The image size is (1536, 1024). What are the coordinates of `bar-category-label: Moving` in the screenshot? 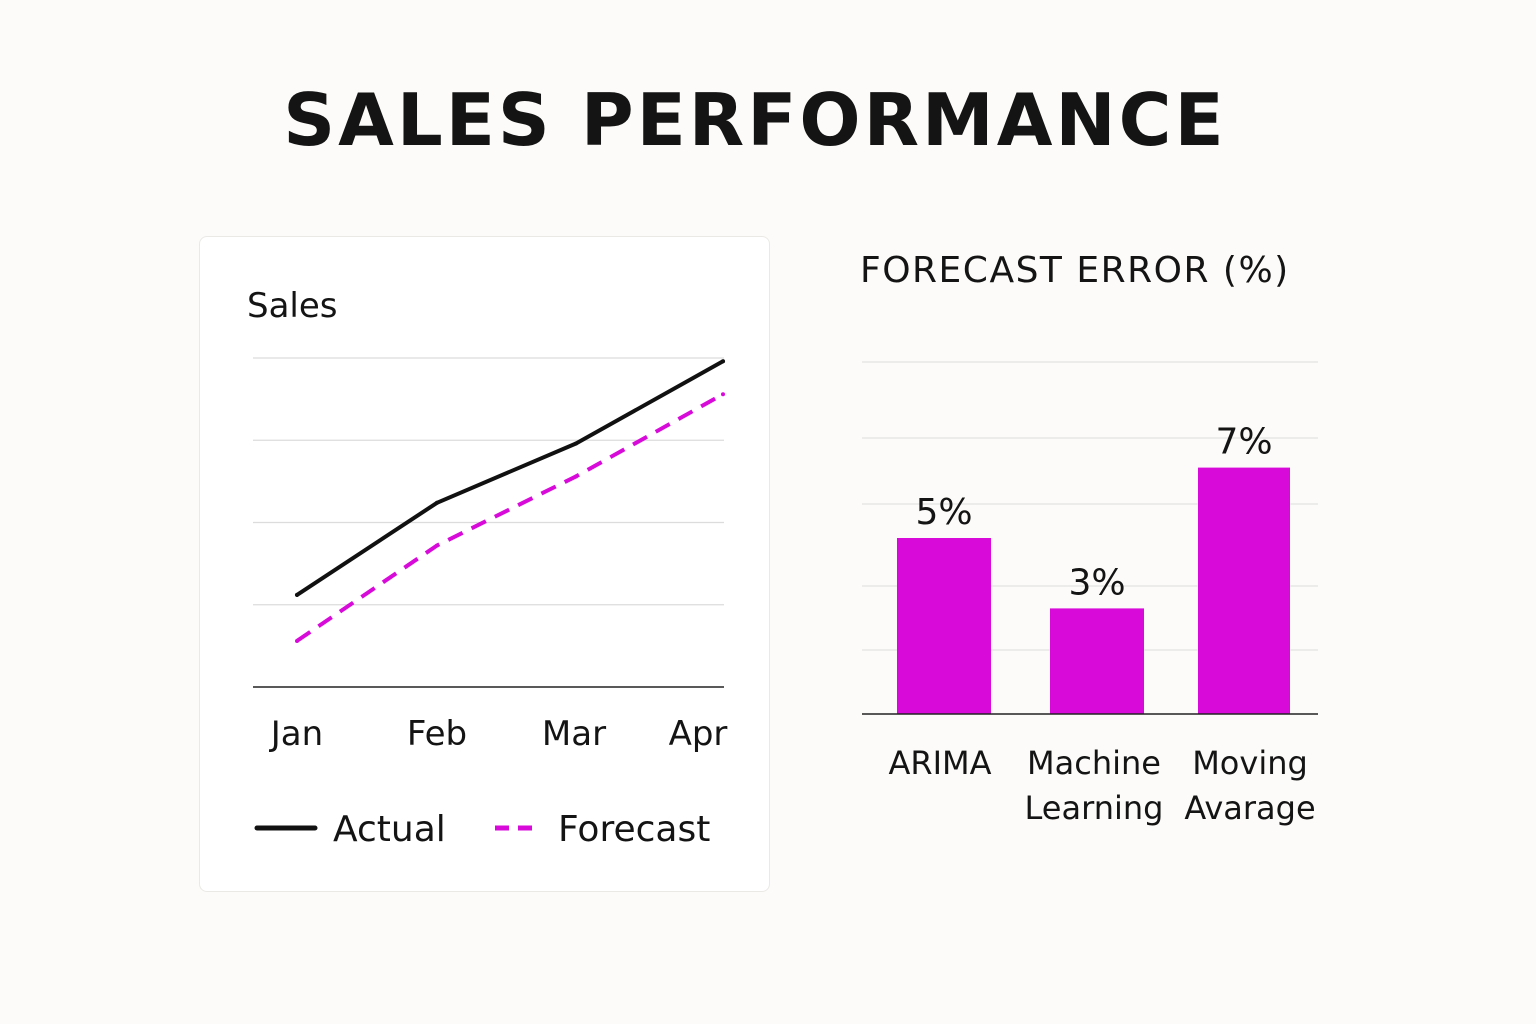 It's located at (1250, 763).